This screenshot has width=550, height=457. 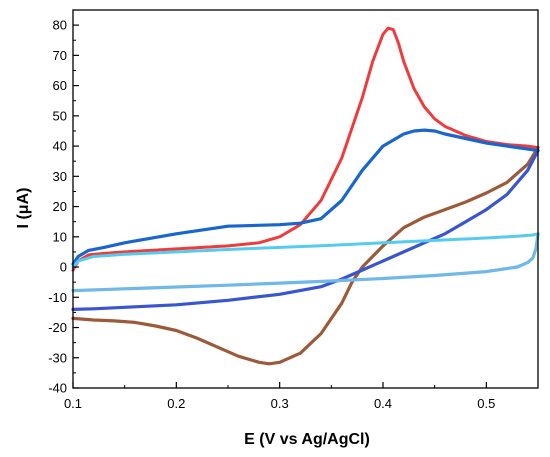 What do you see at coordinates (60, 85) in the screenshot?
I see `y-tick-label: 60` at bounding box center [60, 85].